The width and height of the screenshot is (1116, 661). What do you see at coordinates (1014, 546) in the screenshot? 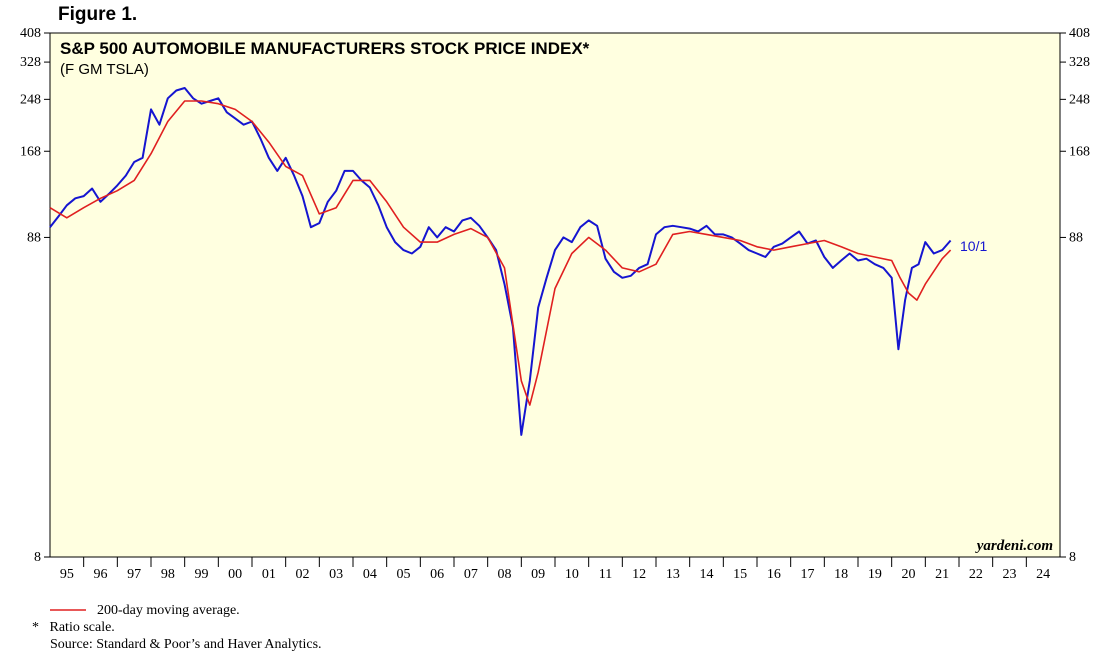
I see `watermark: yardeni.com` at bounding box center [1014, 546].